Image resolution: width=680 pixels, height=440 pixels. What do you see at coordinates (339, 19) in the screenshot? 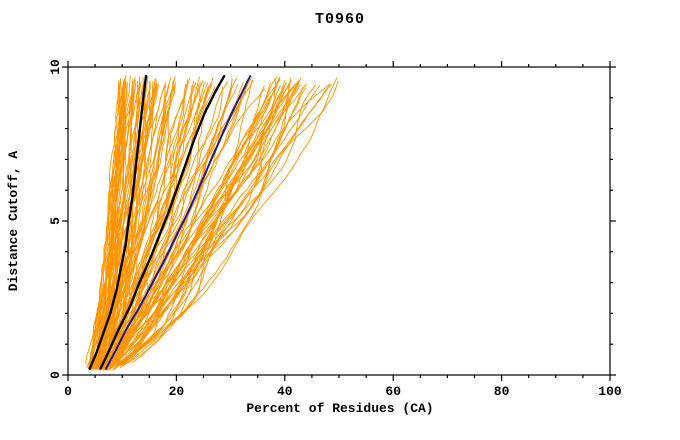
I see `chart-title: T0960` at bounding box center [339, 19].